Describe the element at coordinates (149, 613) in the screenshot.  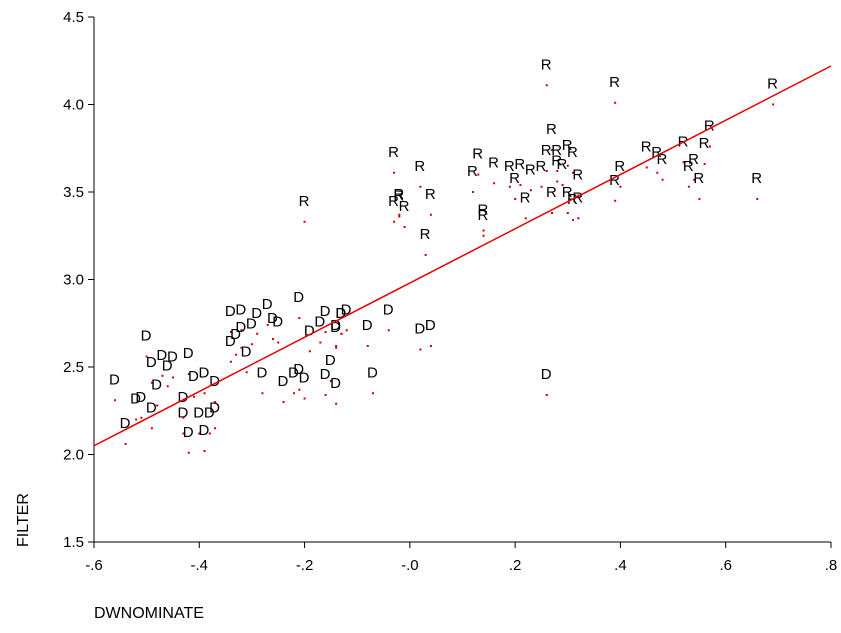
I see `x-axis-title: DWNOMINATE` at that location.